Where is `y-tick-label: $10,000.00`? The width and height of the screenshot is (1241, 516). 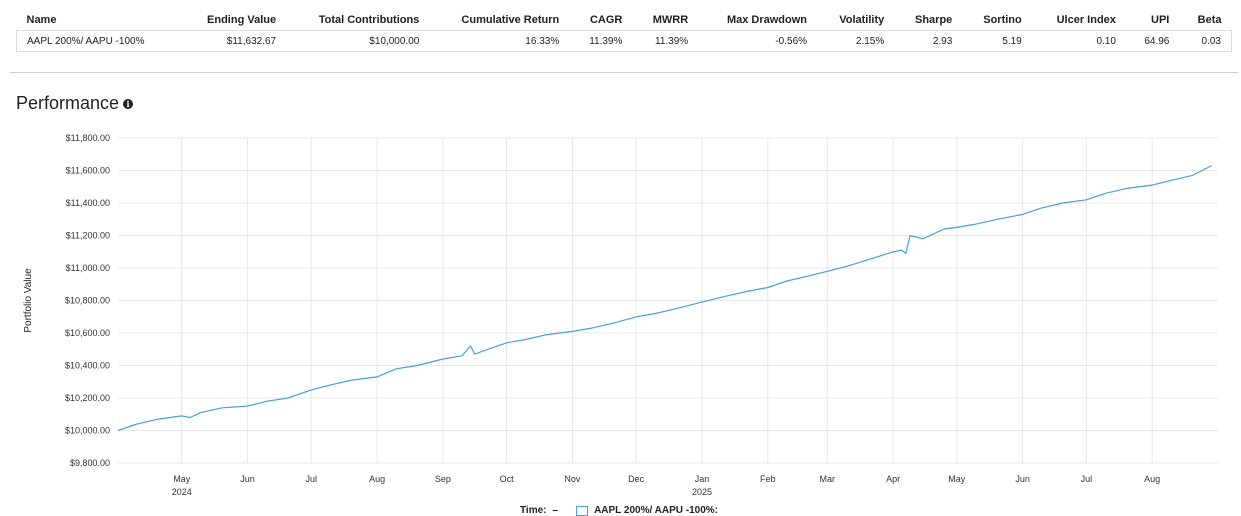
y-tick-label: $10,000.00 is located at coordinates (87, 431).